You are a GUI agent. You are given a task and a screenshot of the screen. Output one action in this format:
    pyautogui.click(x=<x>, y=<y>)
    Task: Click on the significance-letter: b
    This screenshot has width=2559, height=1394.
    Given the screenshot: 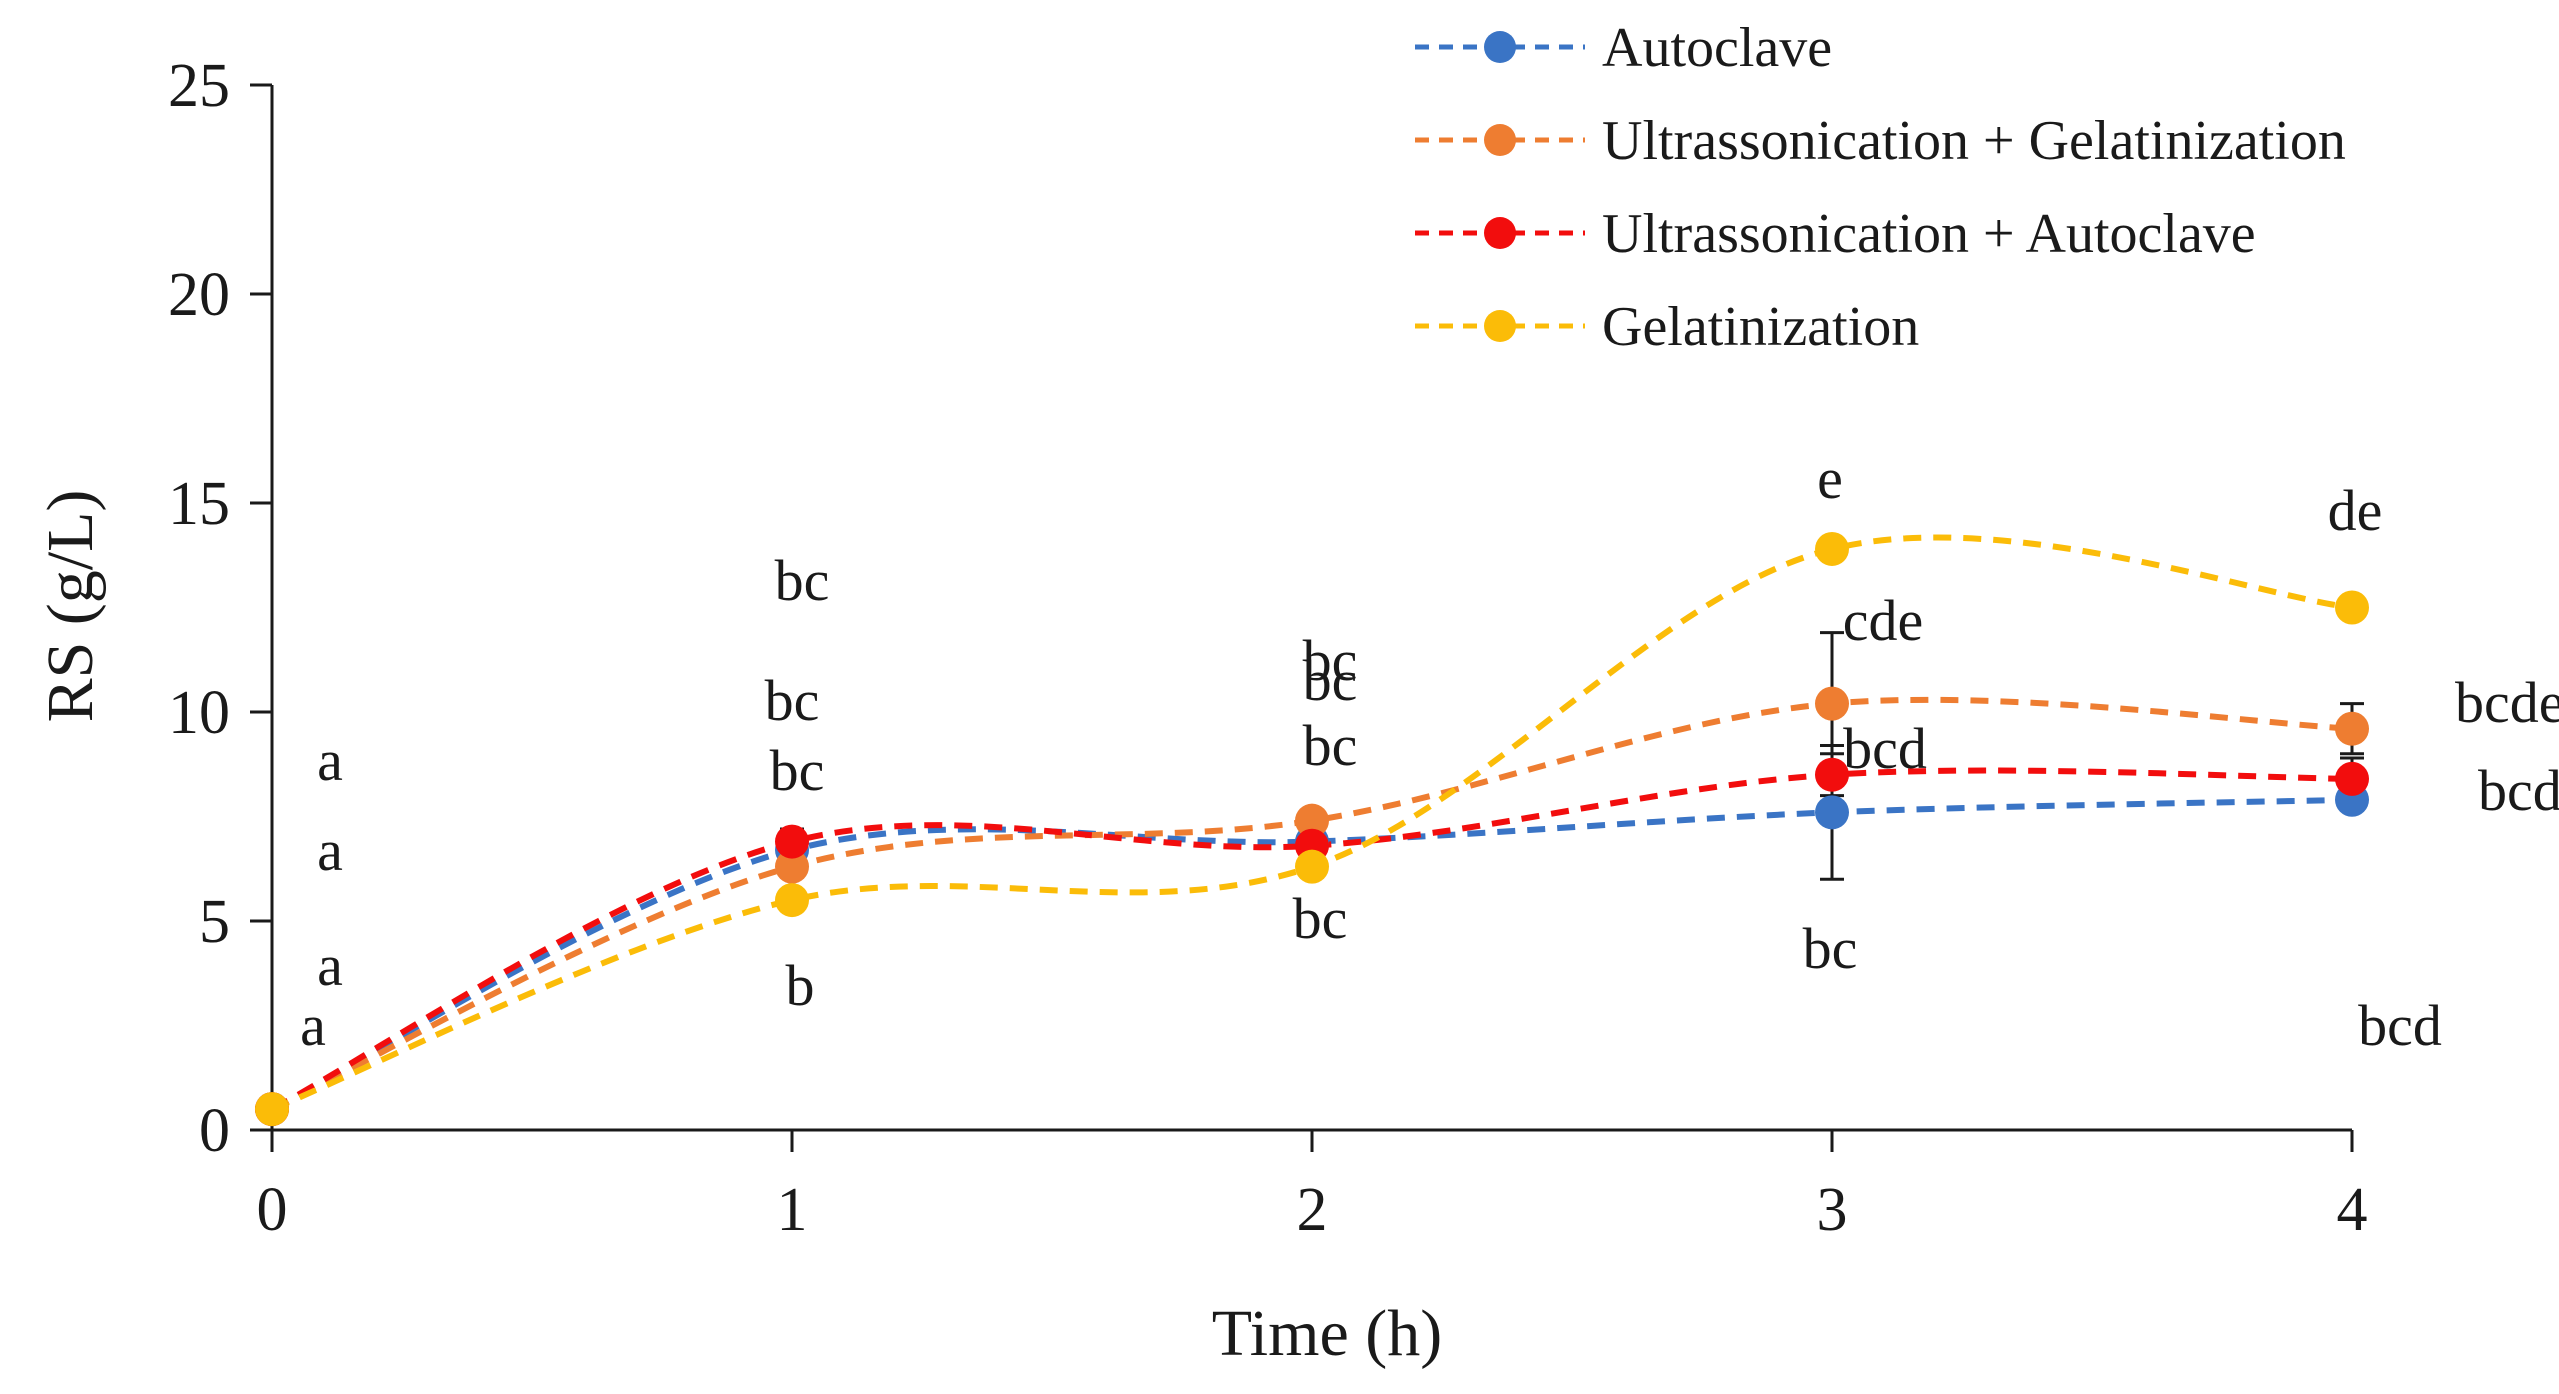 What is the action you would take?
    pyautogui.click(x=800, y=985)
    